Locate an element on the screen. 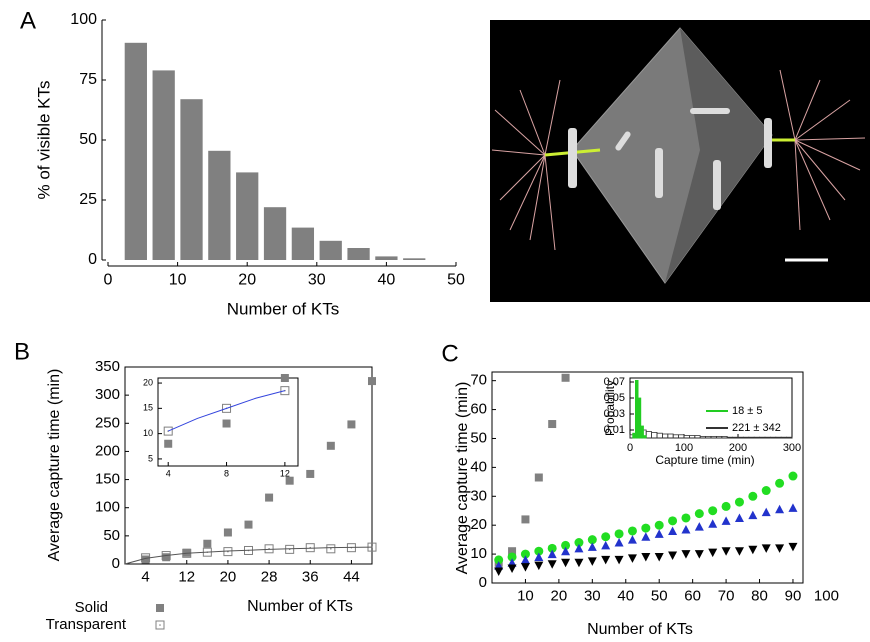 The height and width of the screenshot is (642, 870). x-tick-label: 90 is located at coordinates (793, 595).